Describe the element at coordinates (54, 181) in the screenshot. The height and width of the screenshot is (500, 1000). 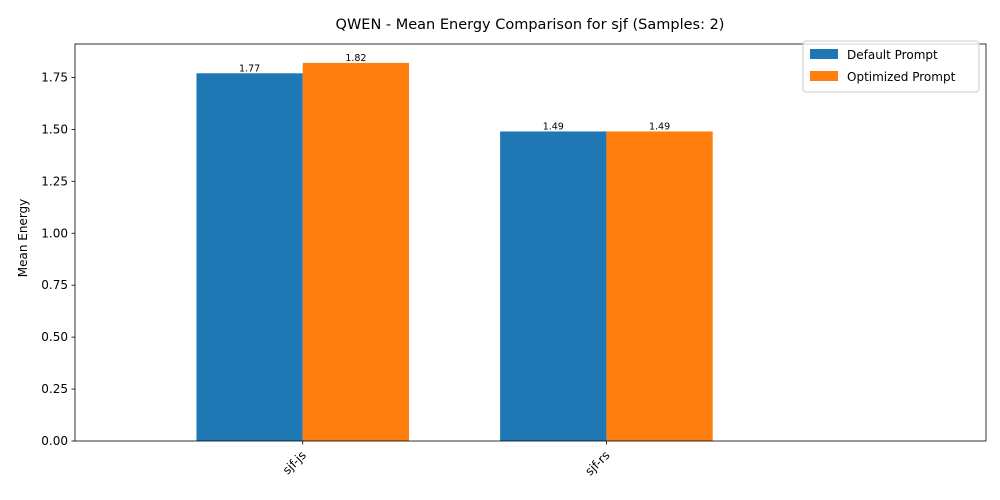
I see `y-tick-label: 1.25` at that location.